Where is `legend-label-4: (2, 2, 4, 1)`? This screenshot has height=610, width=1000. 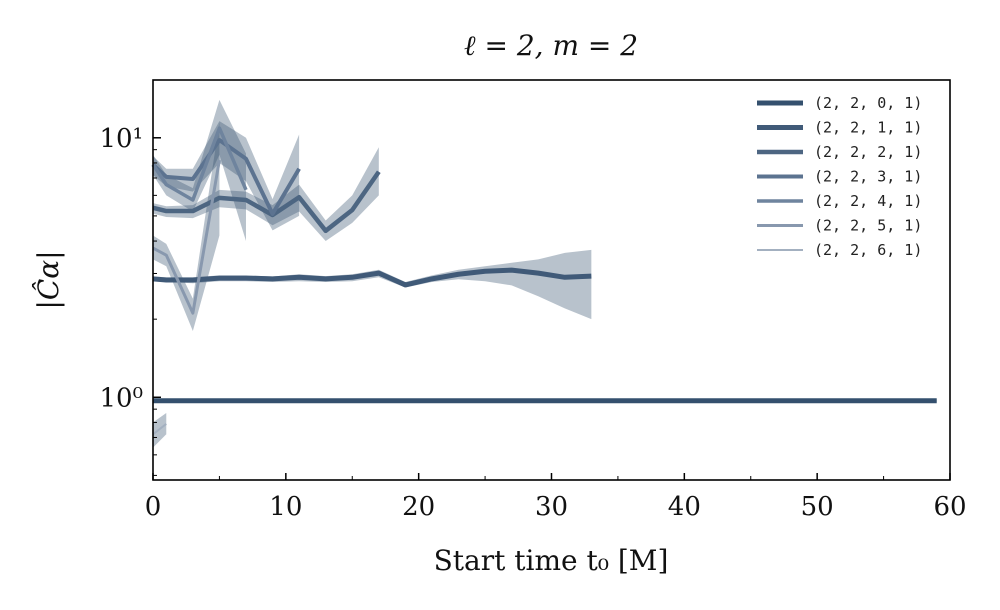
legend-label-4: (2, 2, 4, 1) is located at coordinates (868, 201).